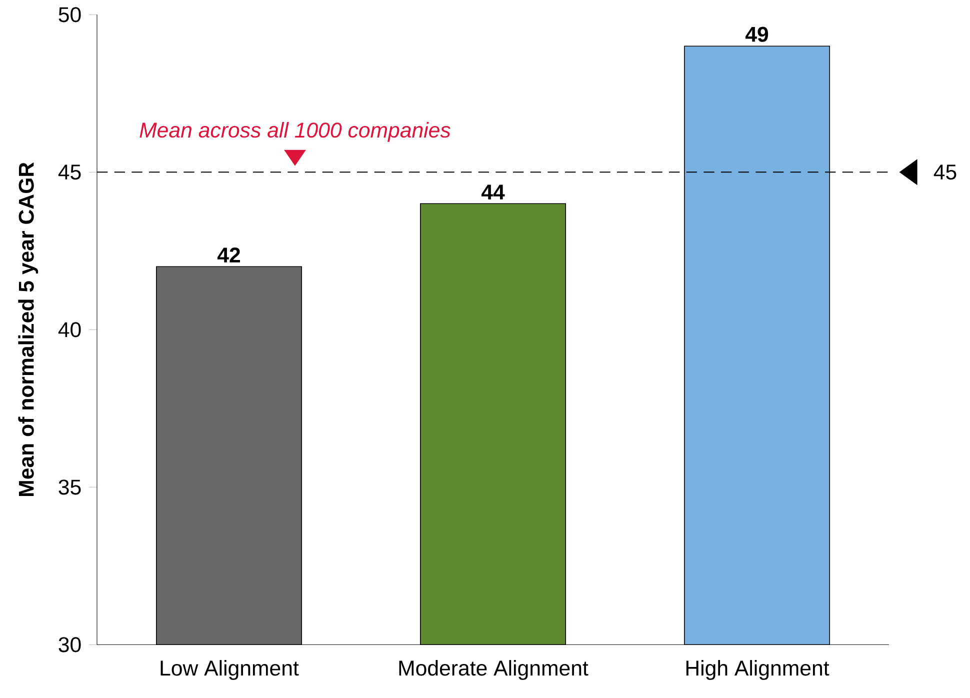 The width and height of the screenshot is (970, 698). I want to click on ref-line-label: 45, so click(945, 172).